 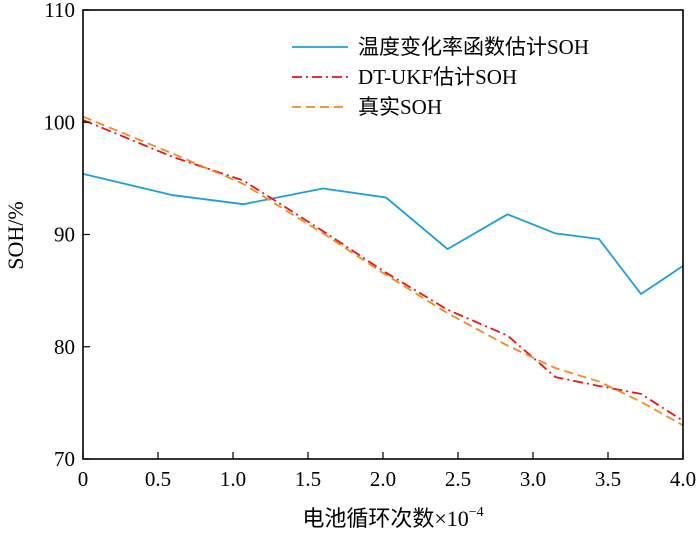 I want to click on legend-label-0: 温度变化率函数估计SOH, so click(x=473, y=47).